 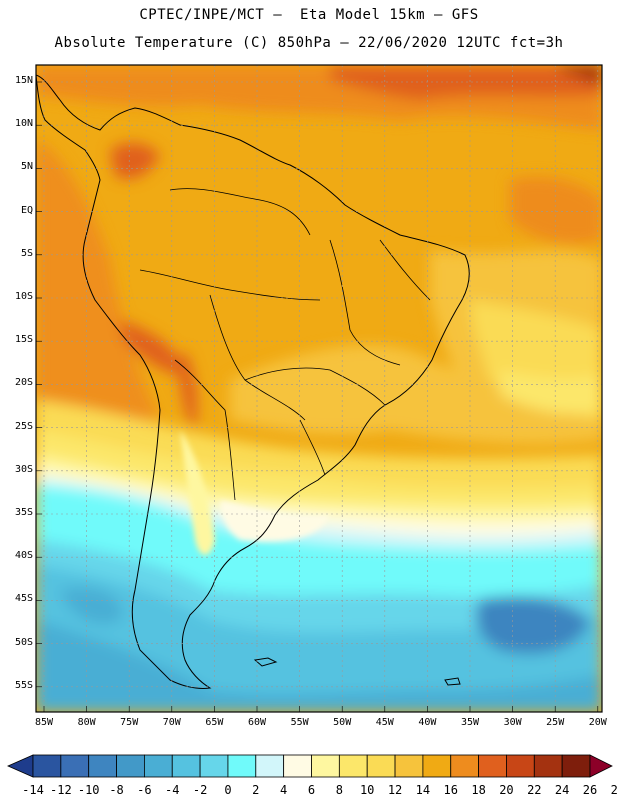 What do you see at coordinates (26, 167) in the screenshot?
I see `lat-label: 5N` at bounding box center [26, 167].